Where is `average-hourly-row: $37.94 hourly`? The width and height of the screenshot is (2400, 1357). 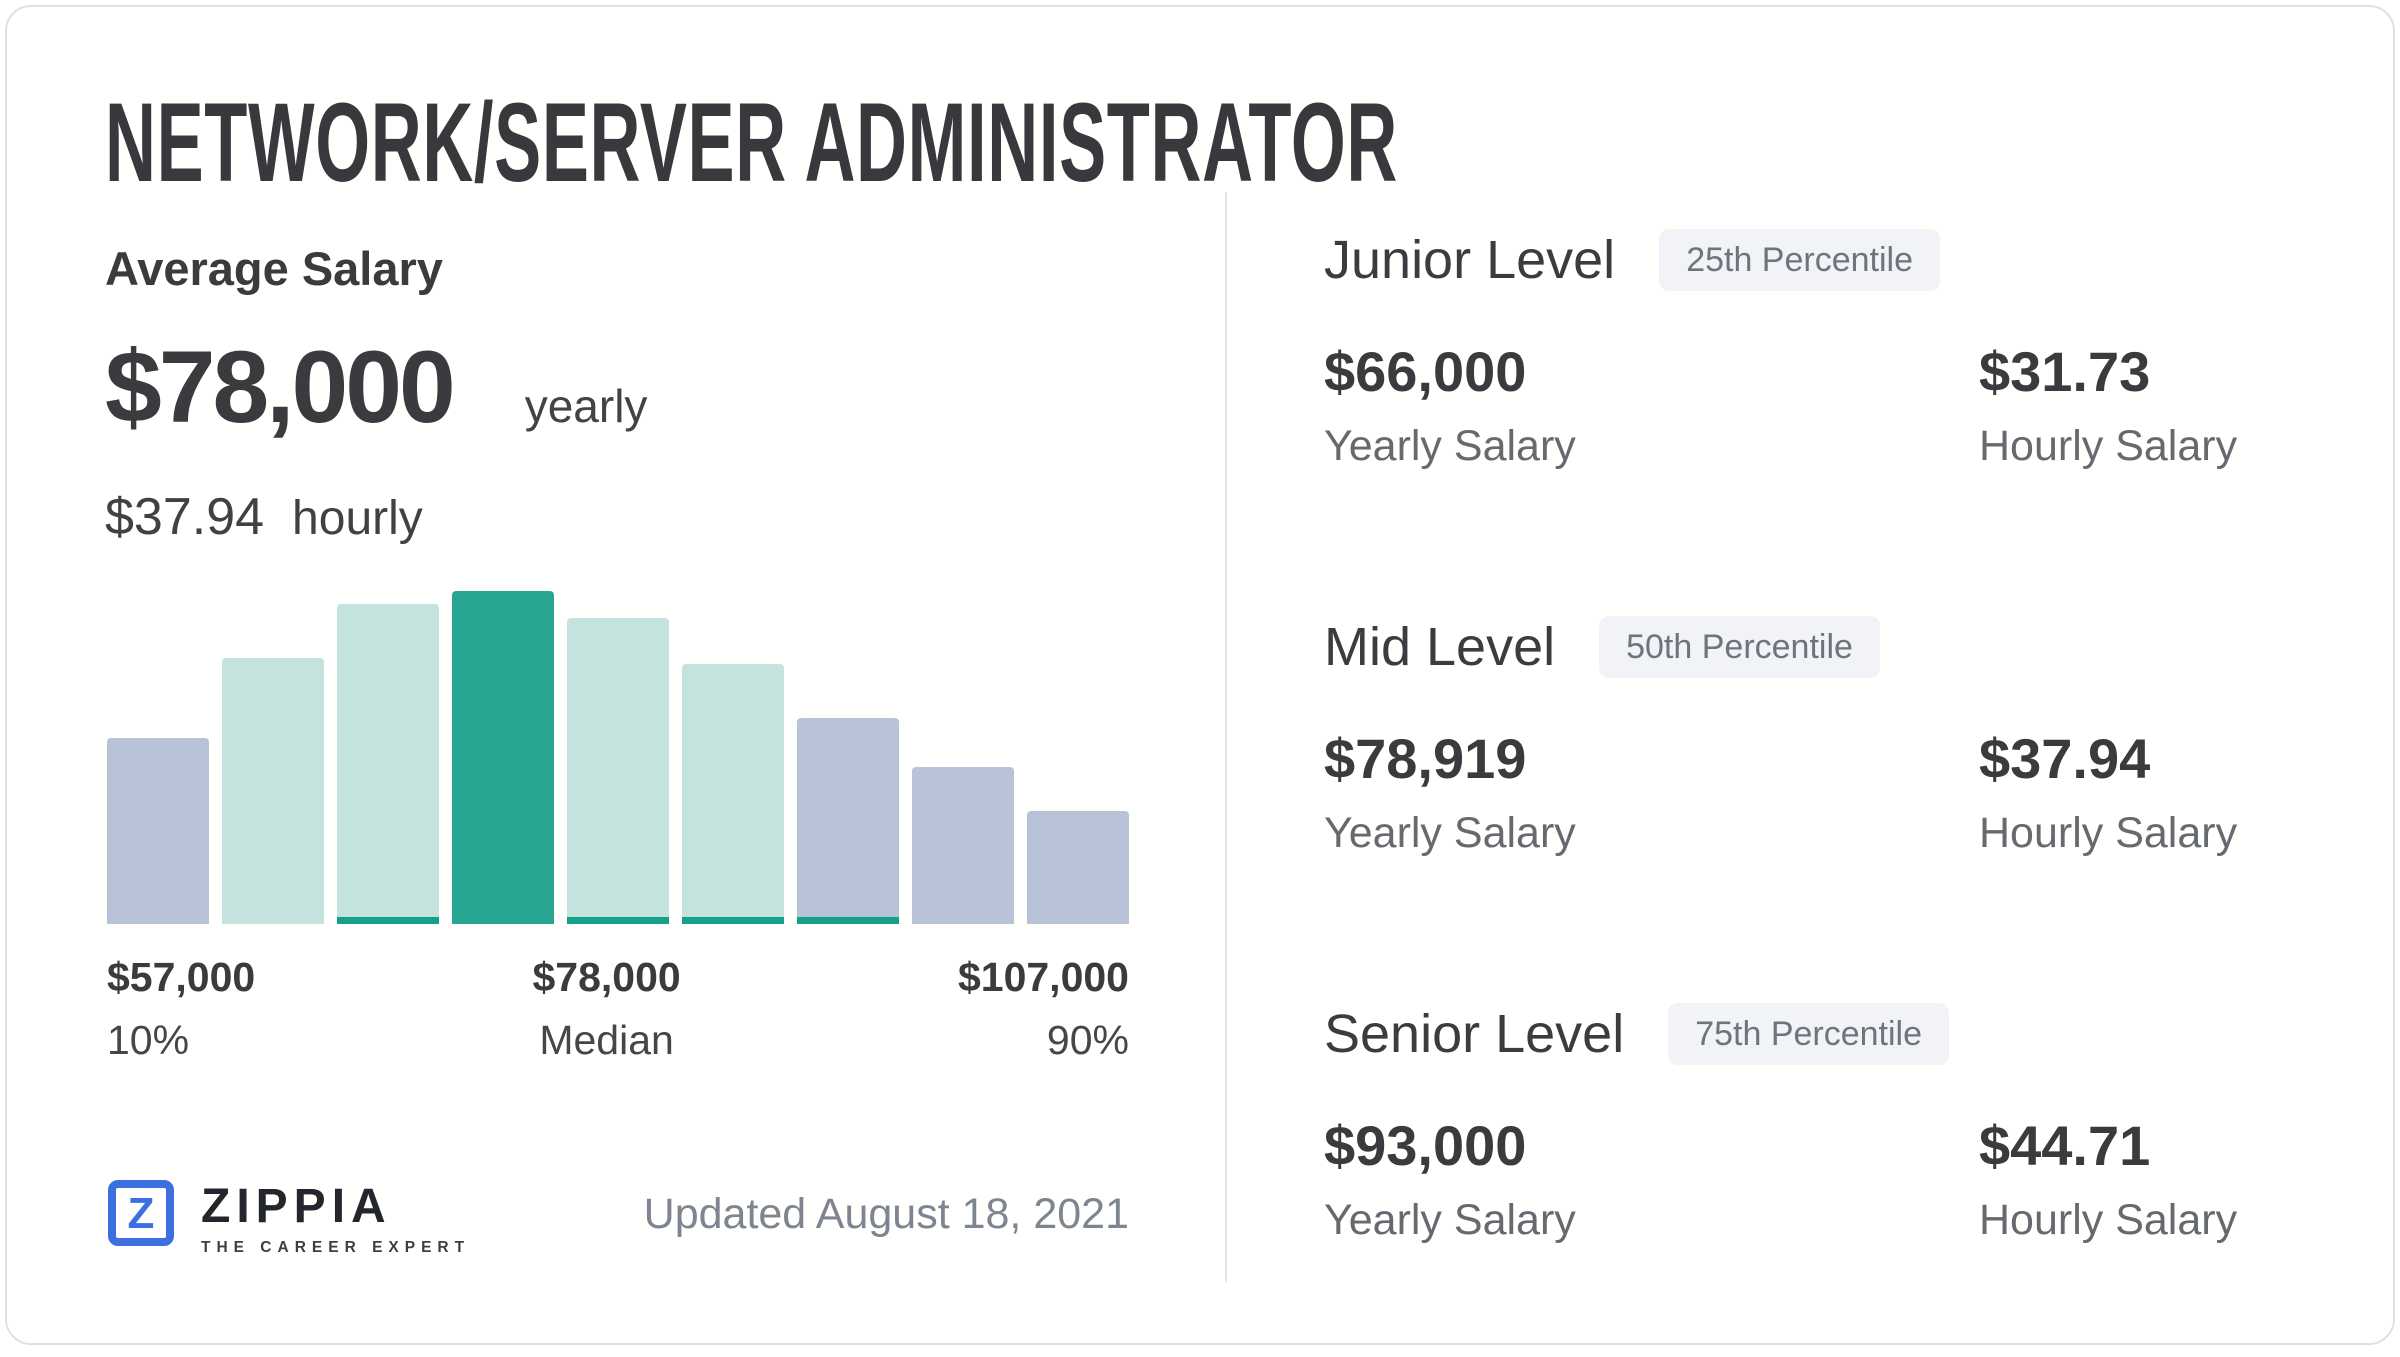 average-hourly-row: $37.94 hourly is located at coordinates (264, 517).